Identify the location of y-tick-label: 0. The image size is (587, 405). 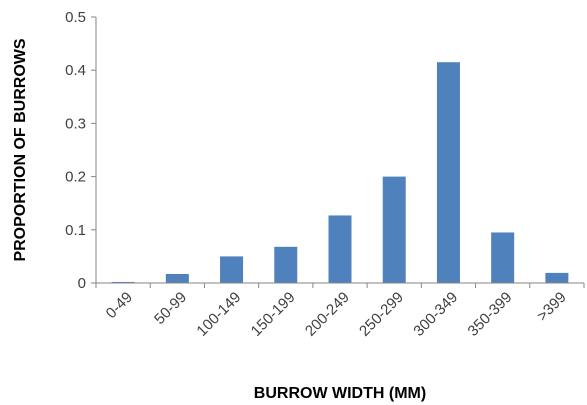
(82, 283).